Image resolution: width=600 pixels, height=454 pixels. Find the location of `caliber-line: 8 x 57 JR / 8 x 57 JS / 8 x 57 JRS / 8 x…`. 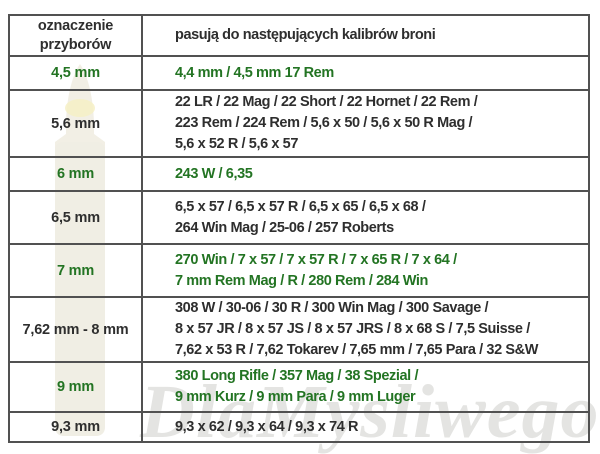

caliber-line: 8 x 57 JR / 8 x 57 JS / 8 x 57 JRS / 8 x… is located at coordinates (352, 329).